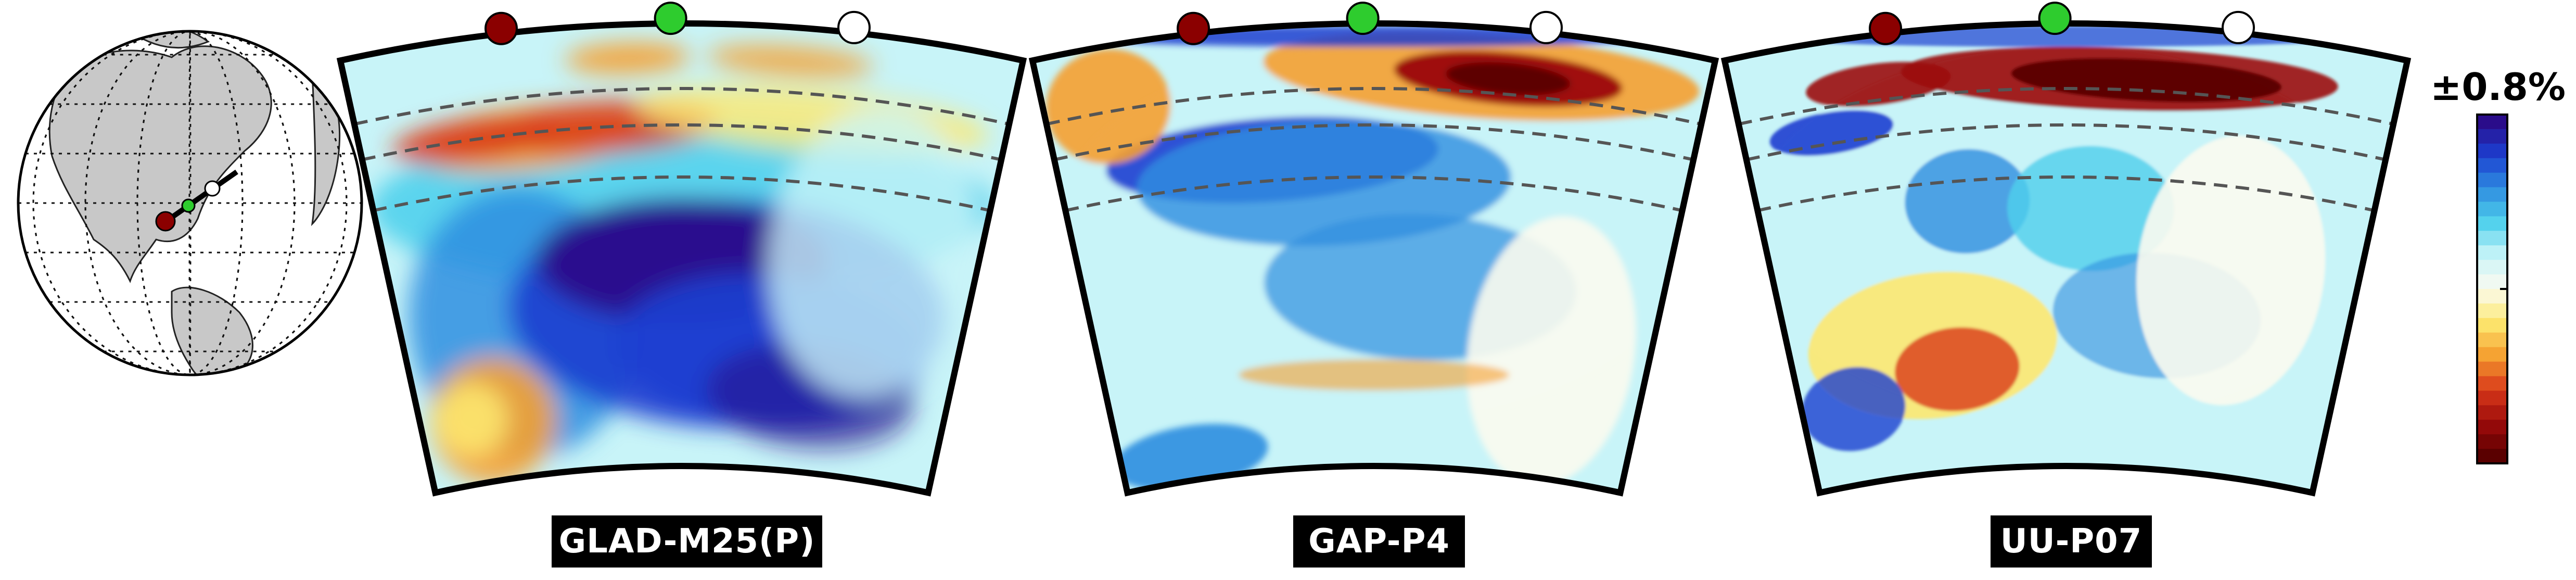  I want to click on globe-station-end, so click(212, 189).